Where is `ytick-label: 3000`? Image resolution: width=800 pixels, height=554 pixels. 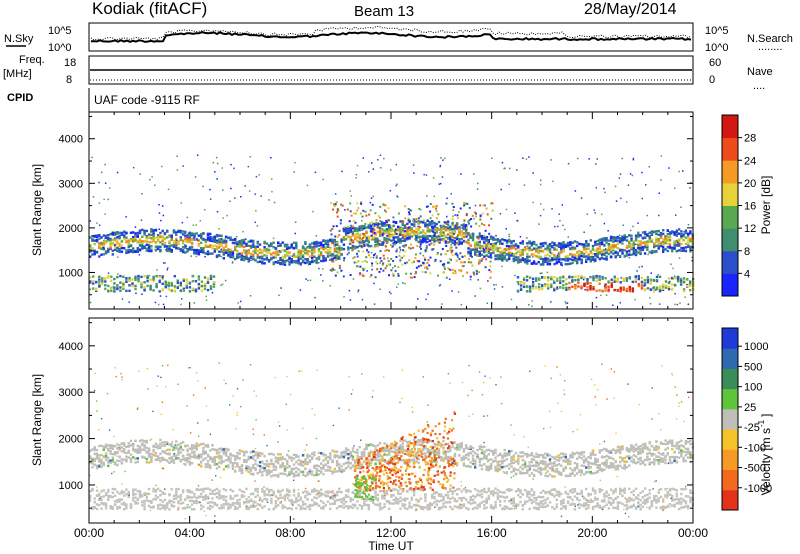
ytick-label: 3000 is located at coordinates (71, 184).